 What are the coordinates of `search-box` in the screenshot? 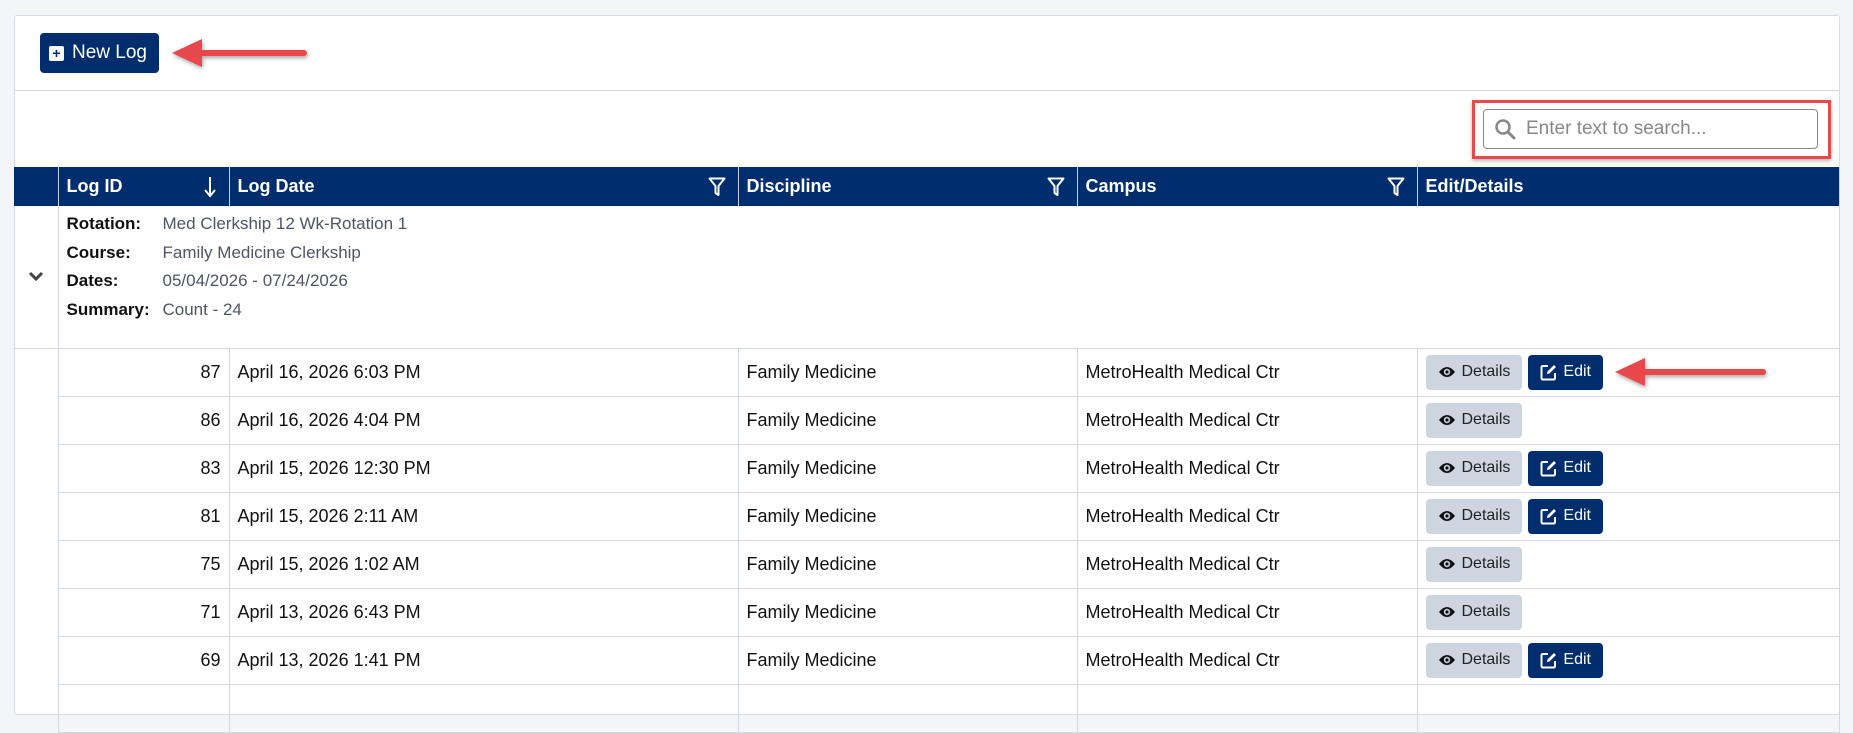 It's located at (1650, 129).